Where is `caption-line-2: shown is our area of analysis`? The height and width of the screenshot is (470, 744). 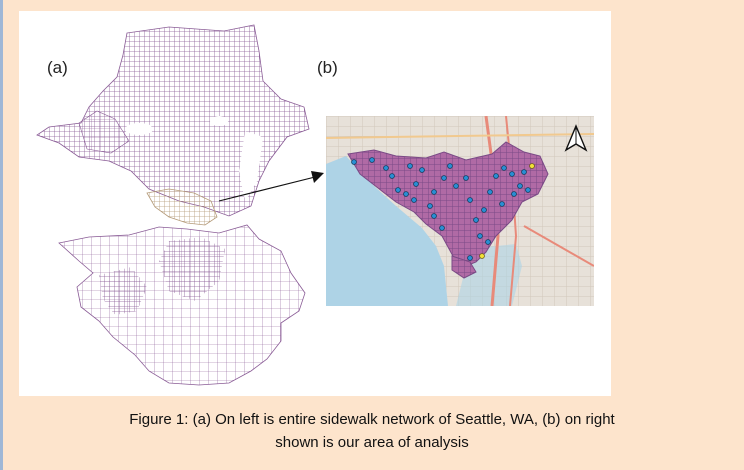 caption-line-2: shown is our area of analysis is located at coordinates (372, 442).